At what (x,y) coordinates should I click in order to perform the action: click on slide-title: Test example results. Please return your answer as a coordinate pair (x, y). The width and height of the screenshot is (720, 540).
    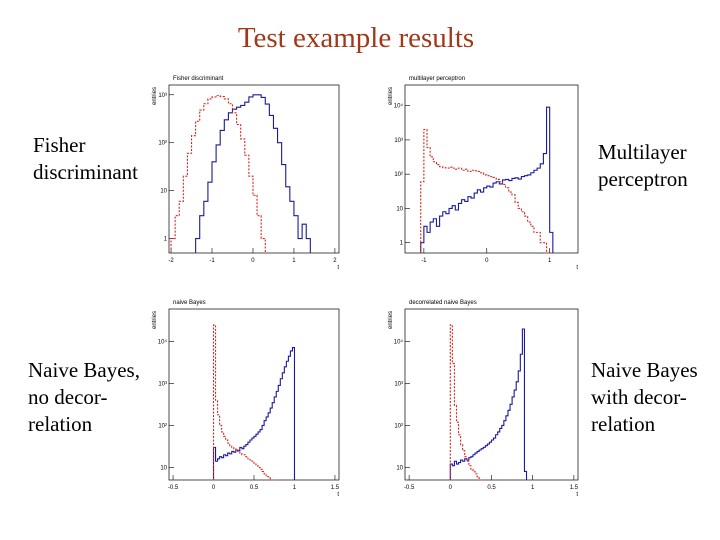
    Looking at the image, I should click on (356, 38).